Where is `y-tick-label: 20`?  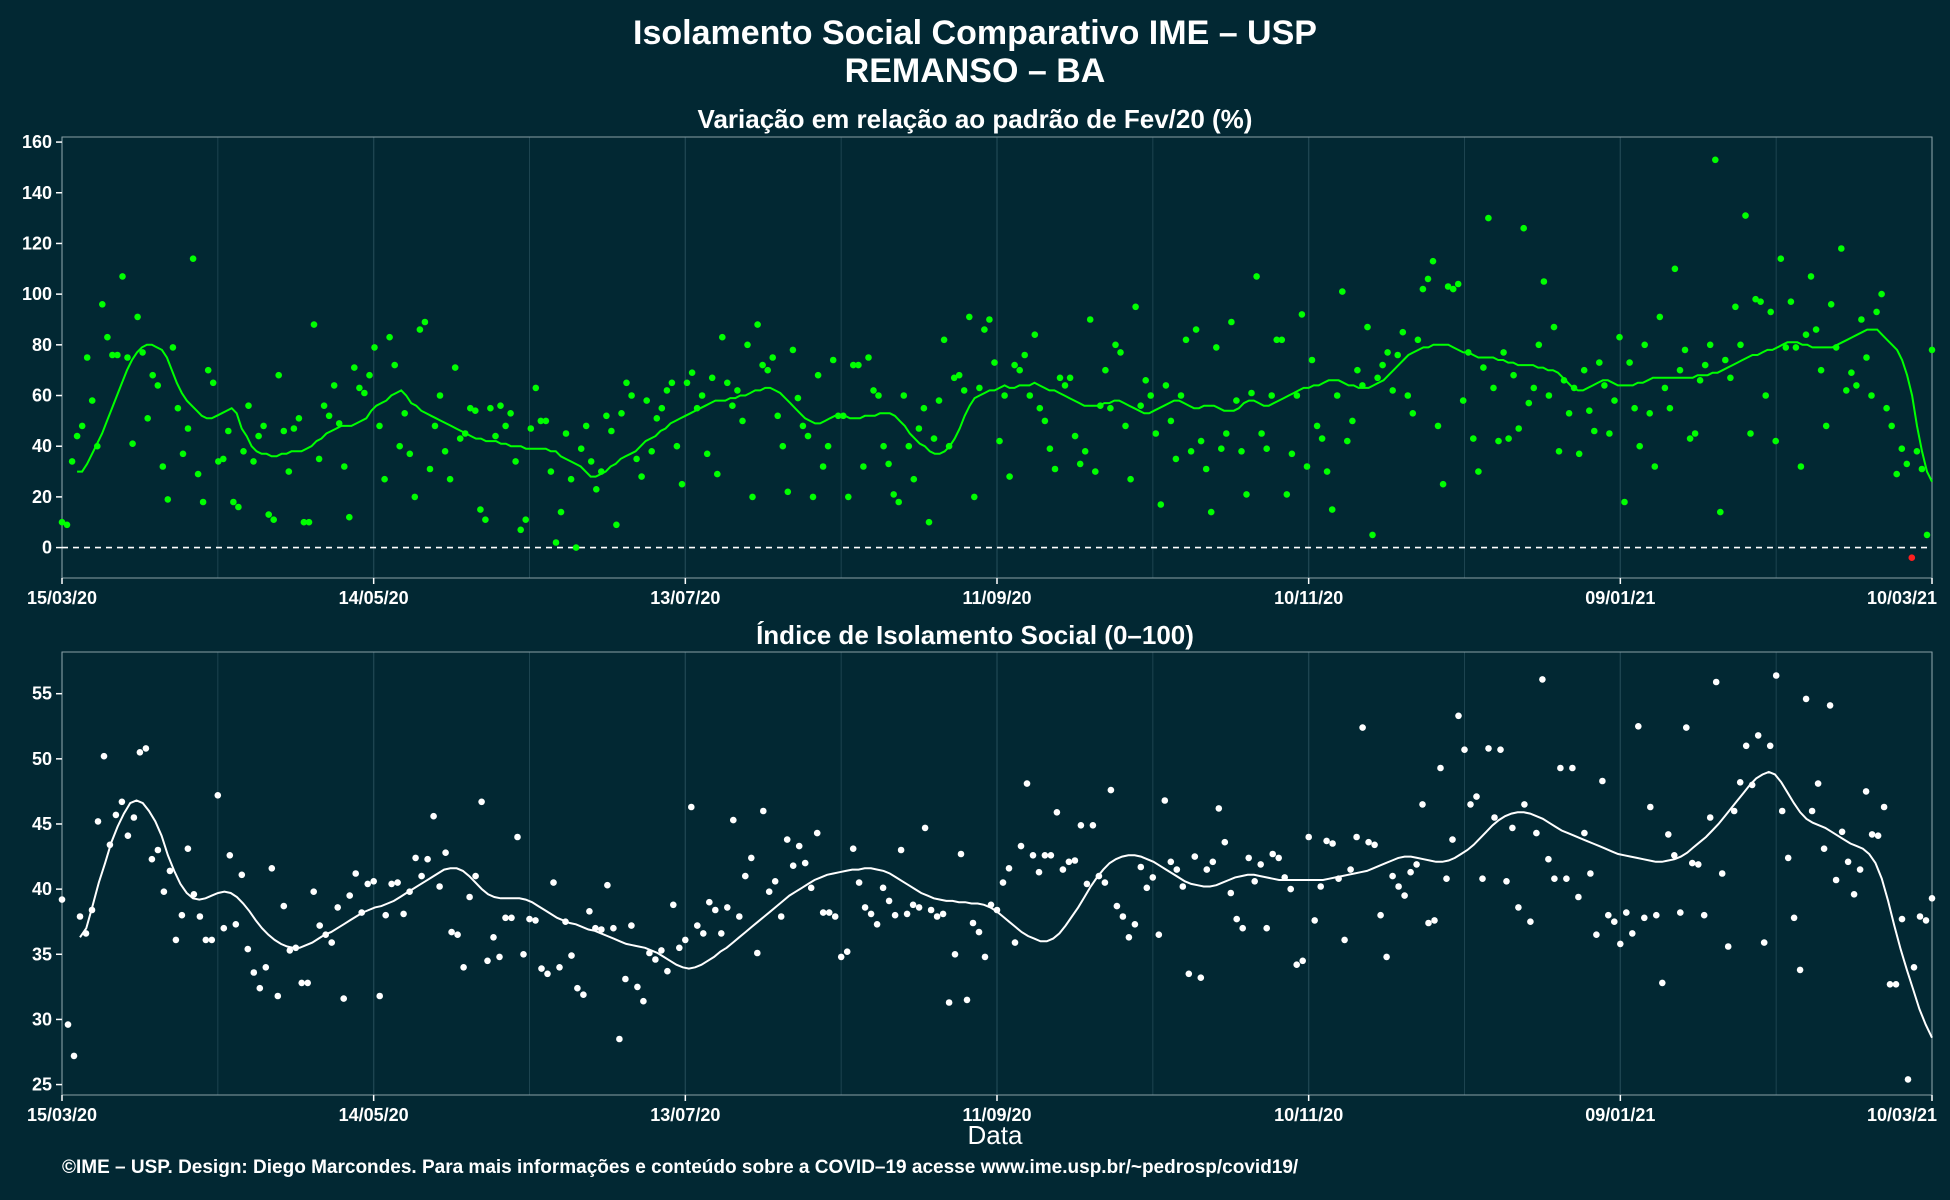
y-tick-label: 20 is located at coordinates (42, 497).